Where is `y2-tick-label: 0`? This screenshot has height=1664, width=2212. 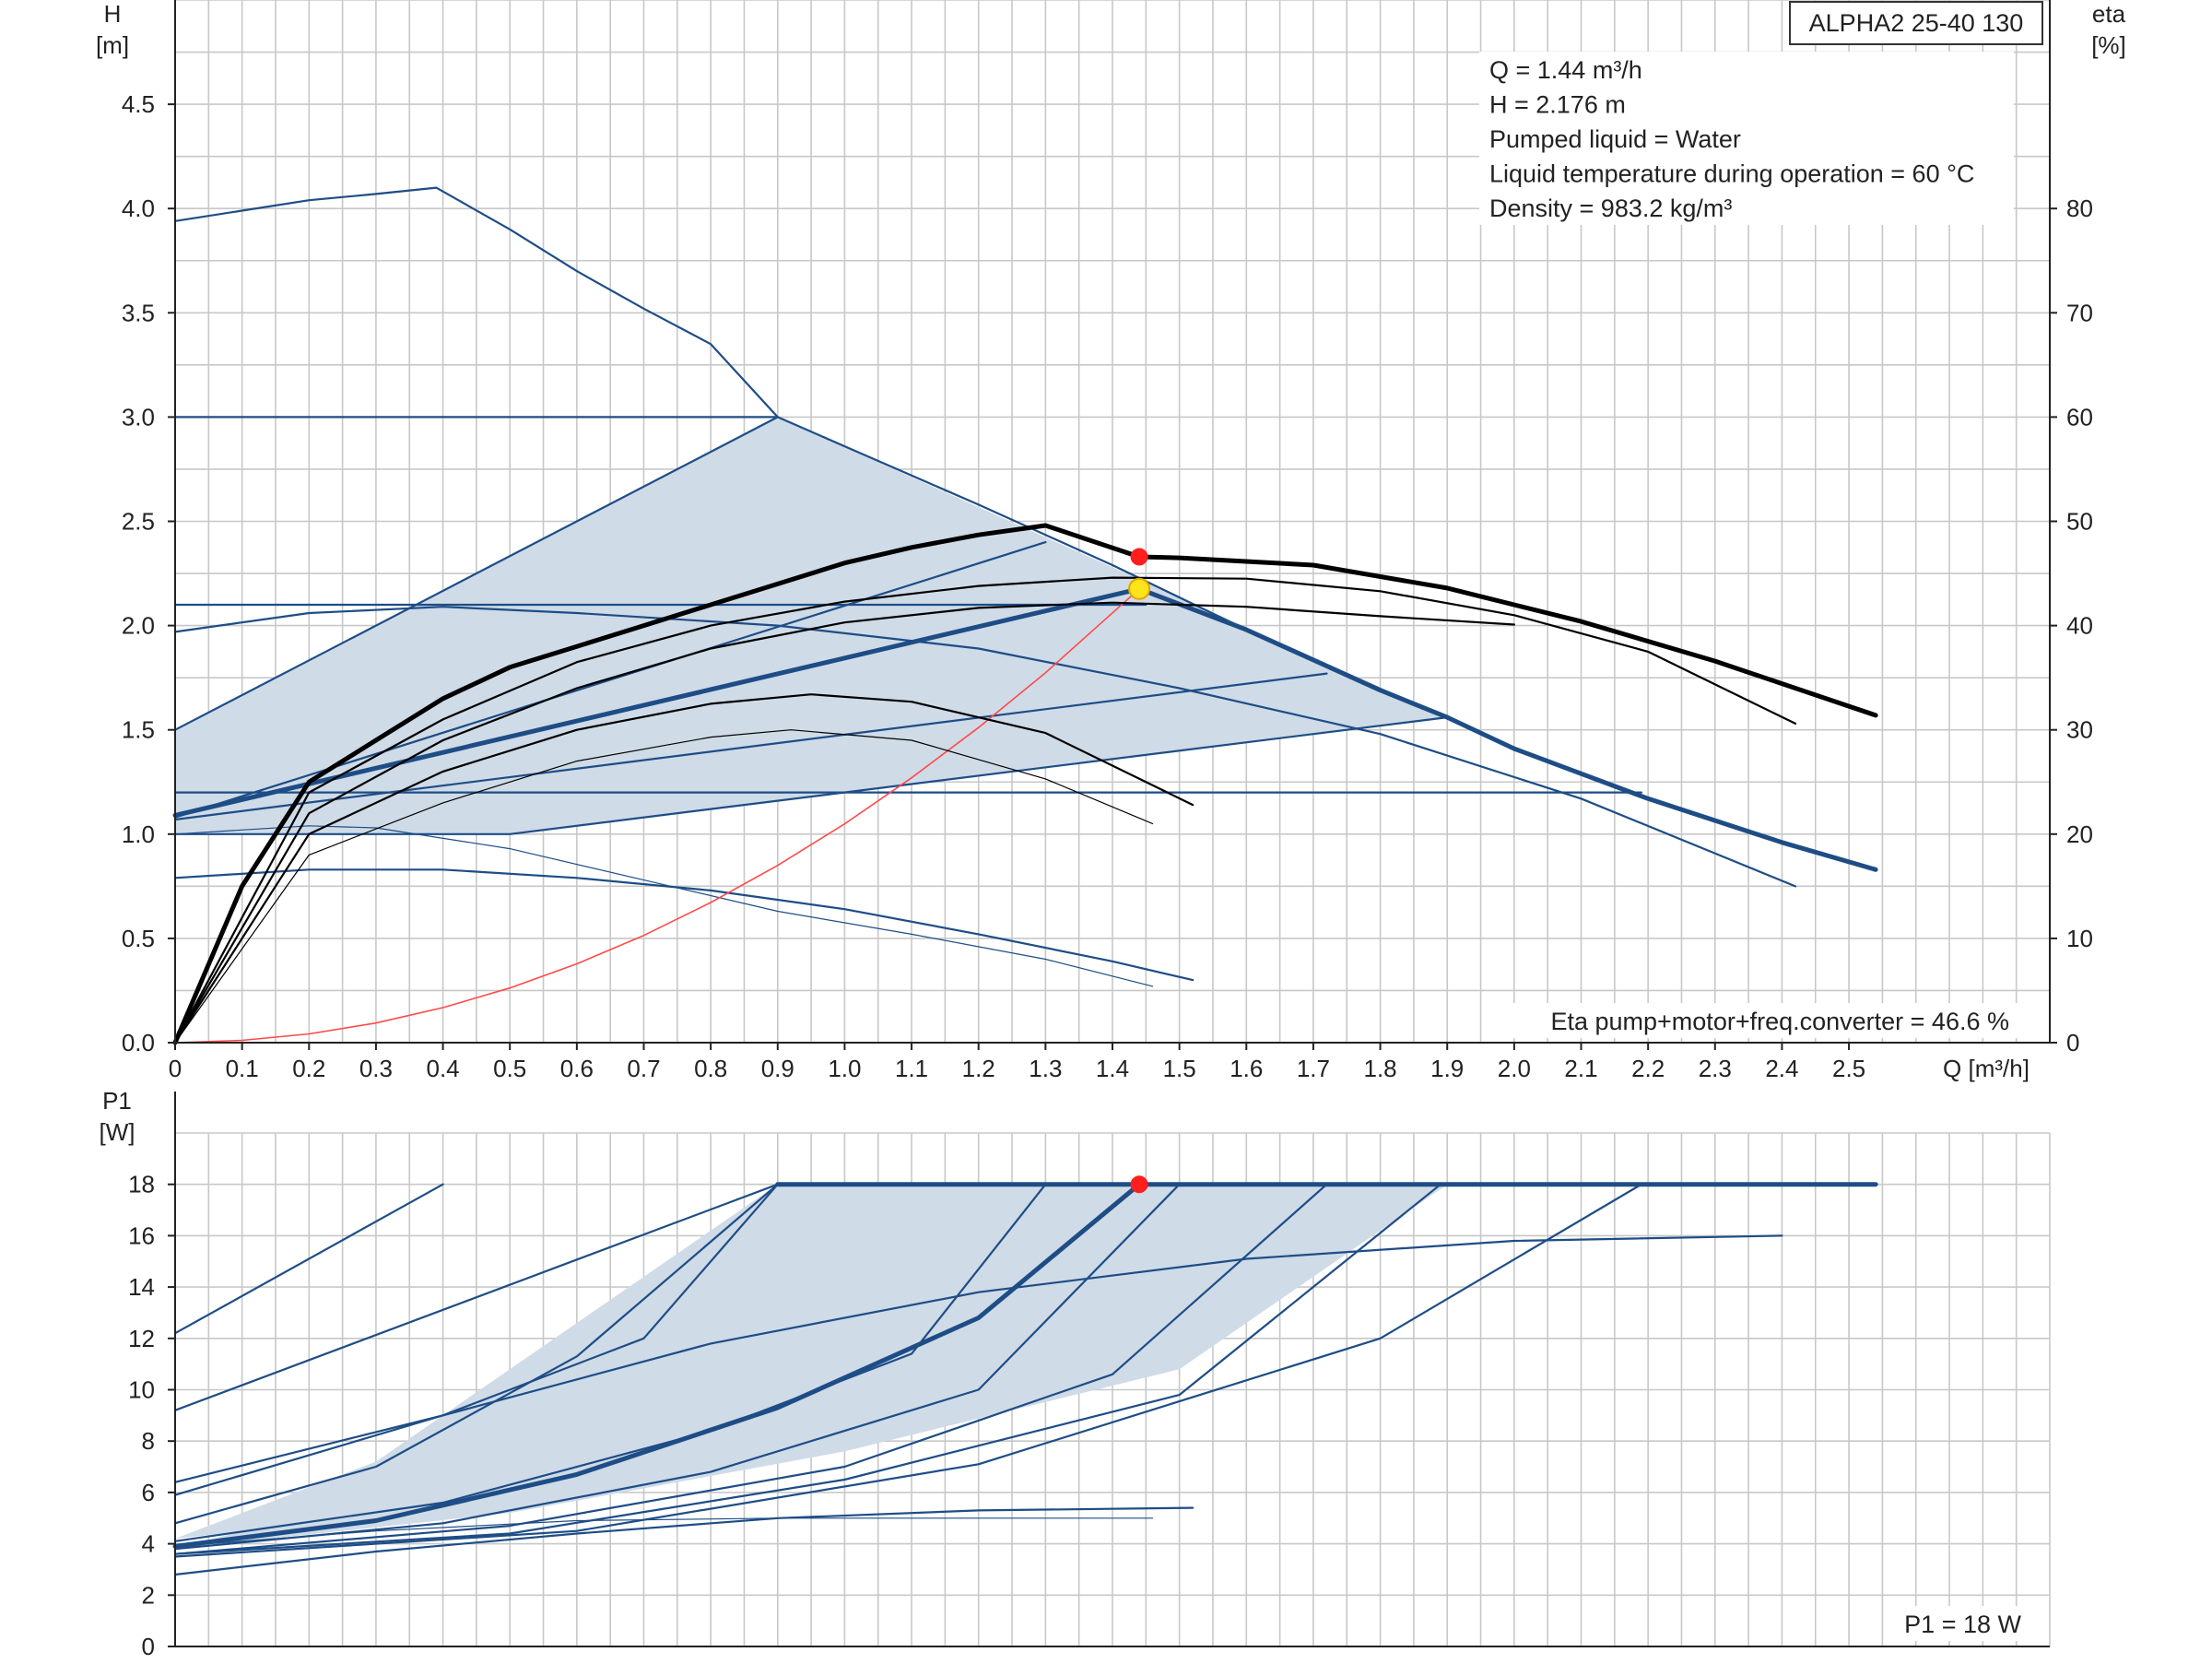
y2-tick-label: 0 is located at coordinates (2072, 1042).